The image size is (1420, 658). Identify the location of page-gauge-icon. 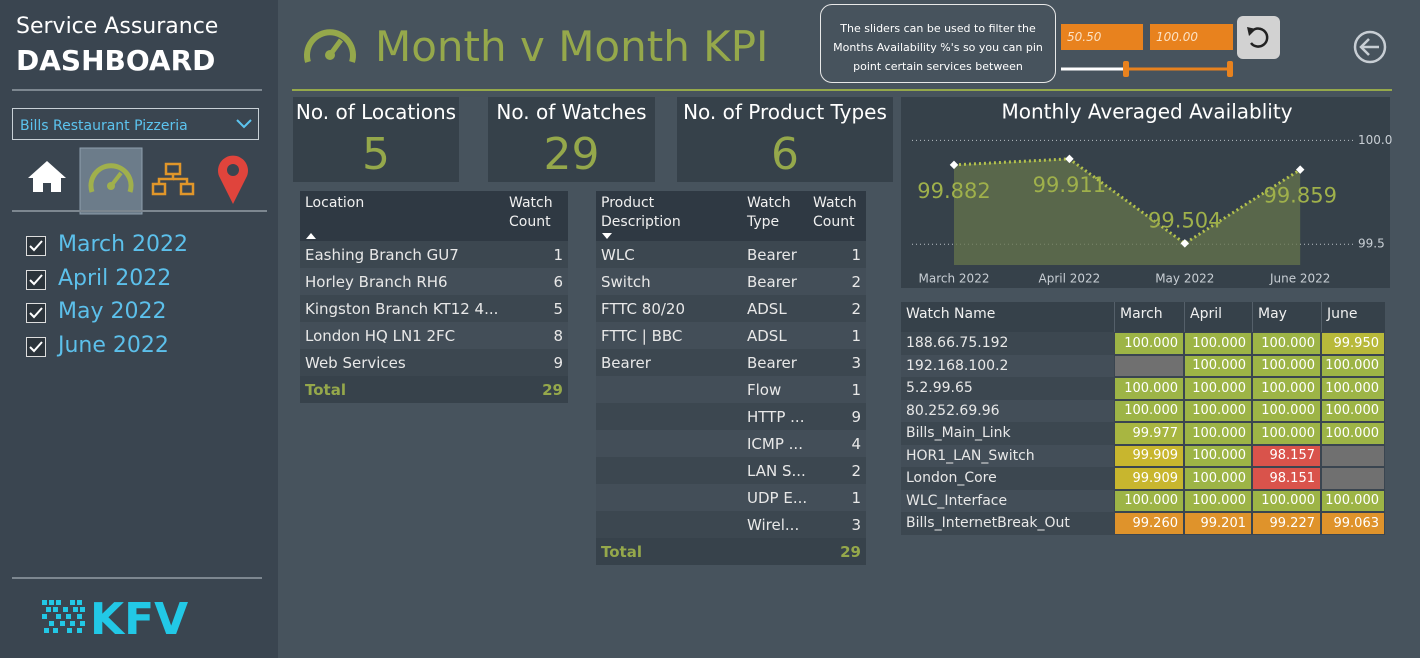
(330, 46).